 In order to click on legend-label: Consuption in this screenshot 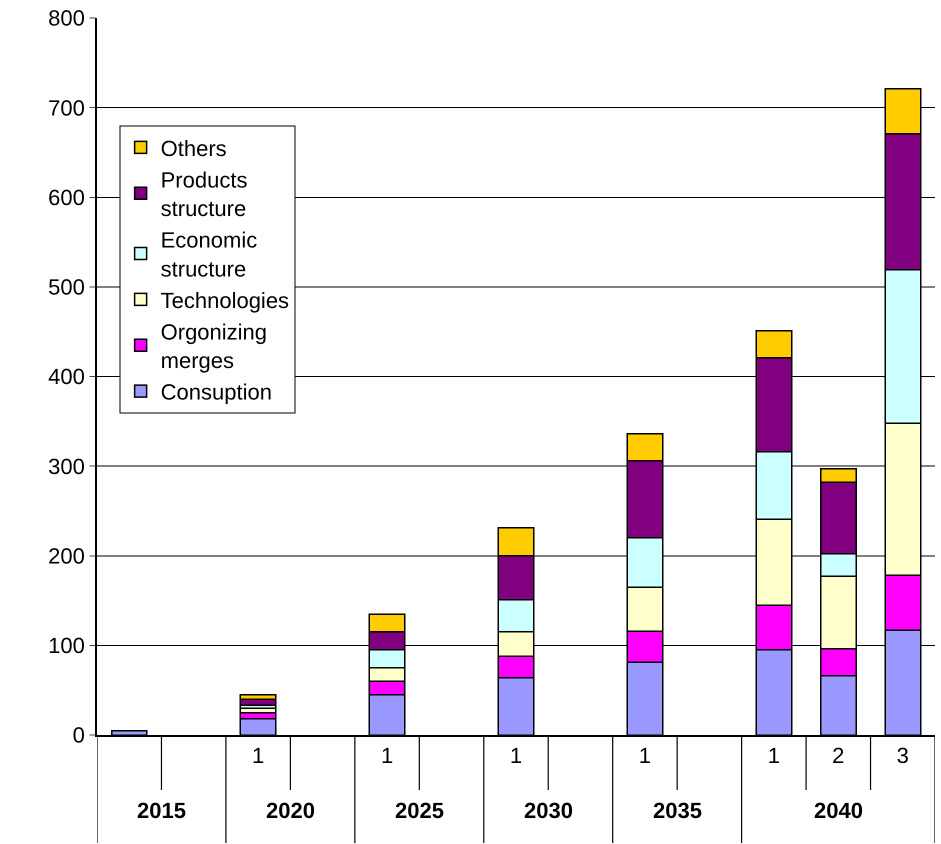, I will do `click(216, 392)`.